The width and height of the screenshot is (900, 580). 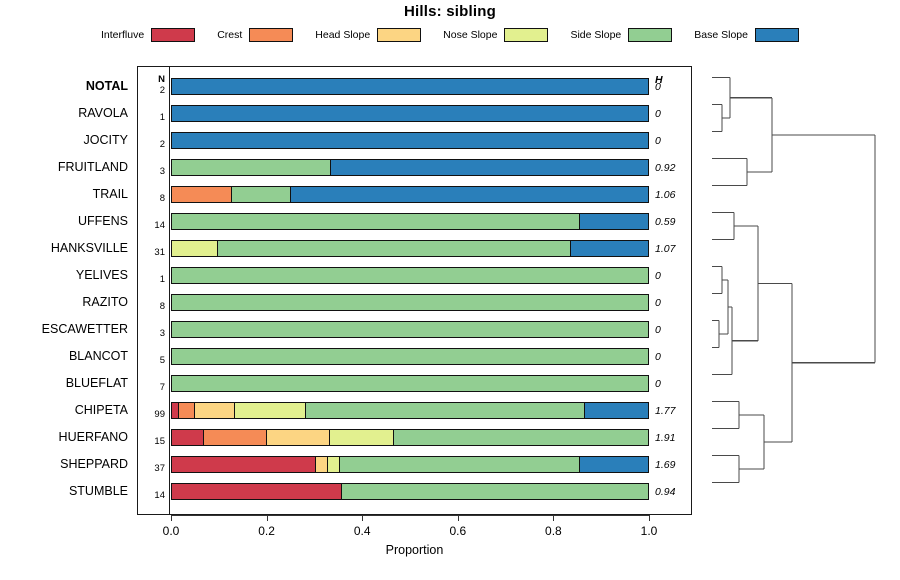 I want to click on n-value: 1, so click(x=162, y=117).